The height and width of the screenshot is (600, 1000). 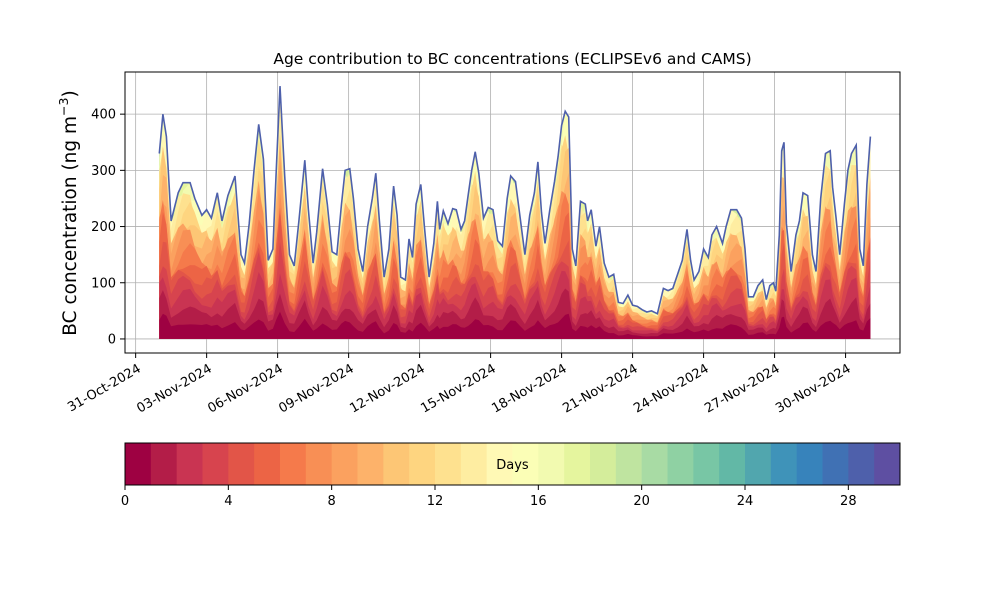 I want to click on x-tick-label: 09-Nov-2024, so click(x=316, y=388).